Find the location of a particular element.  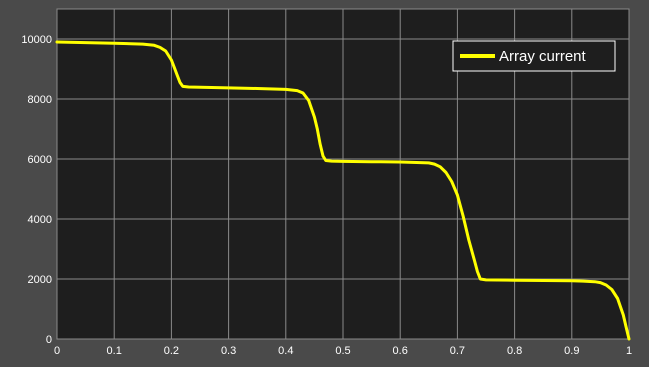

x-tick-label: 0.4 is located at coordinates (285, 351).